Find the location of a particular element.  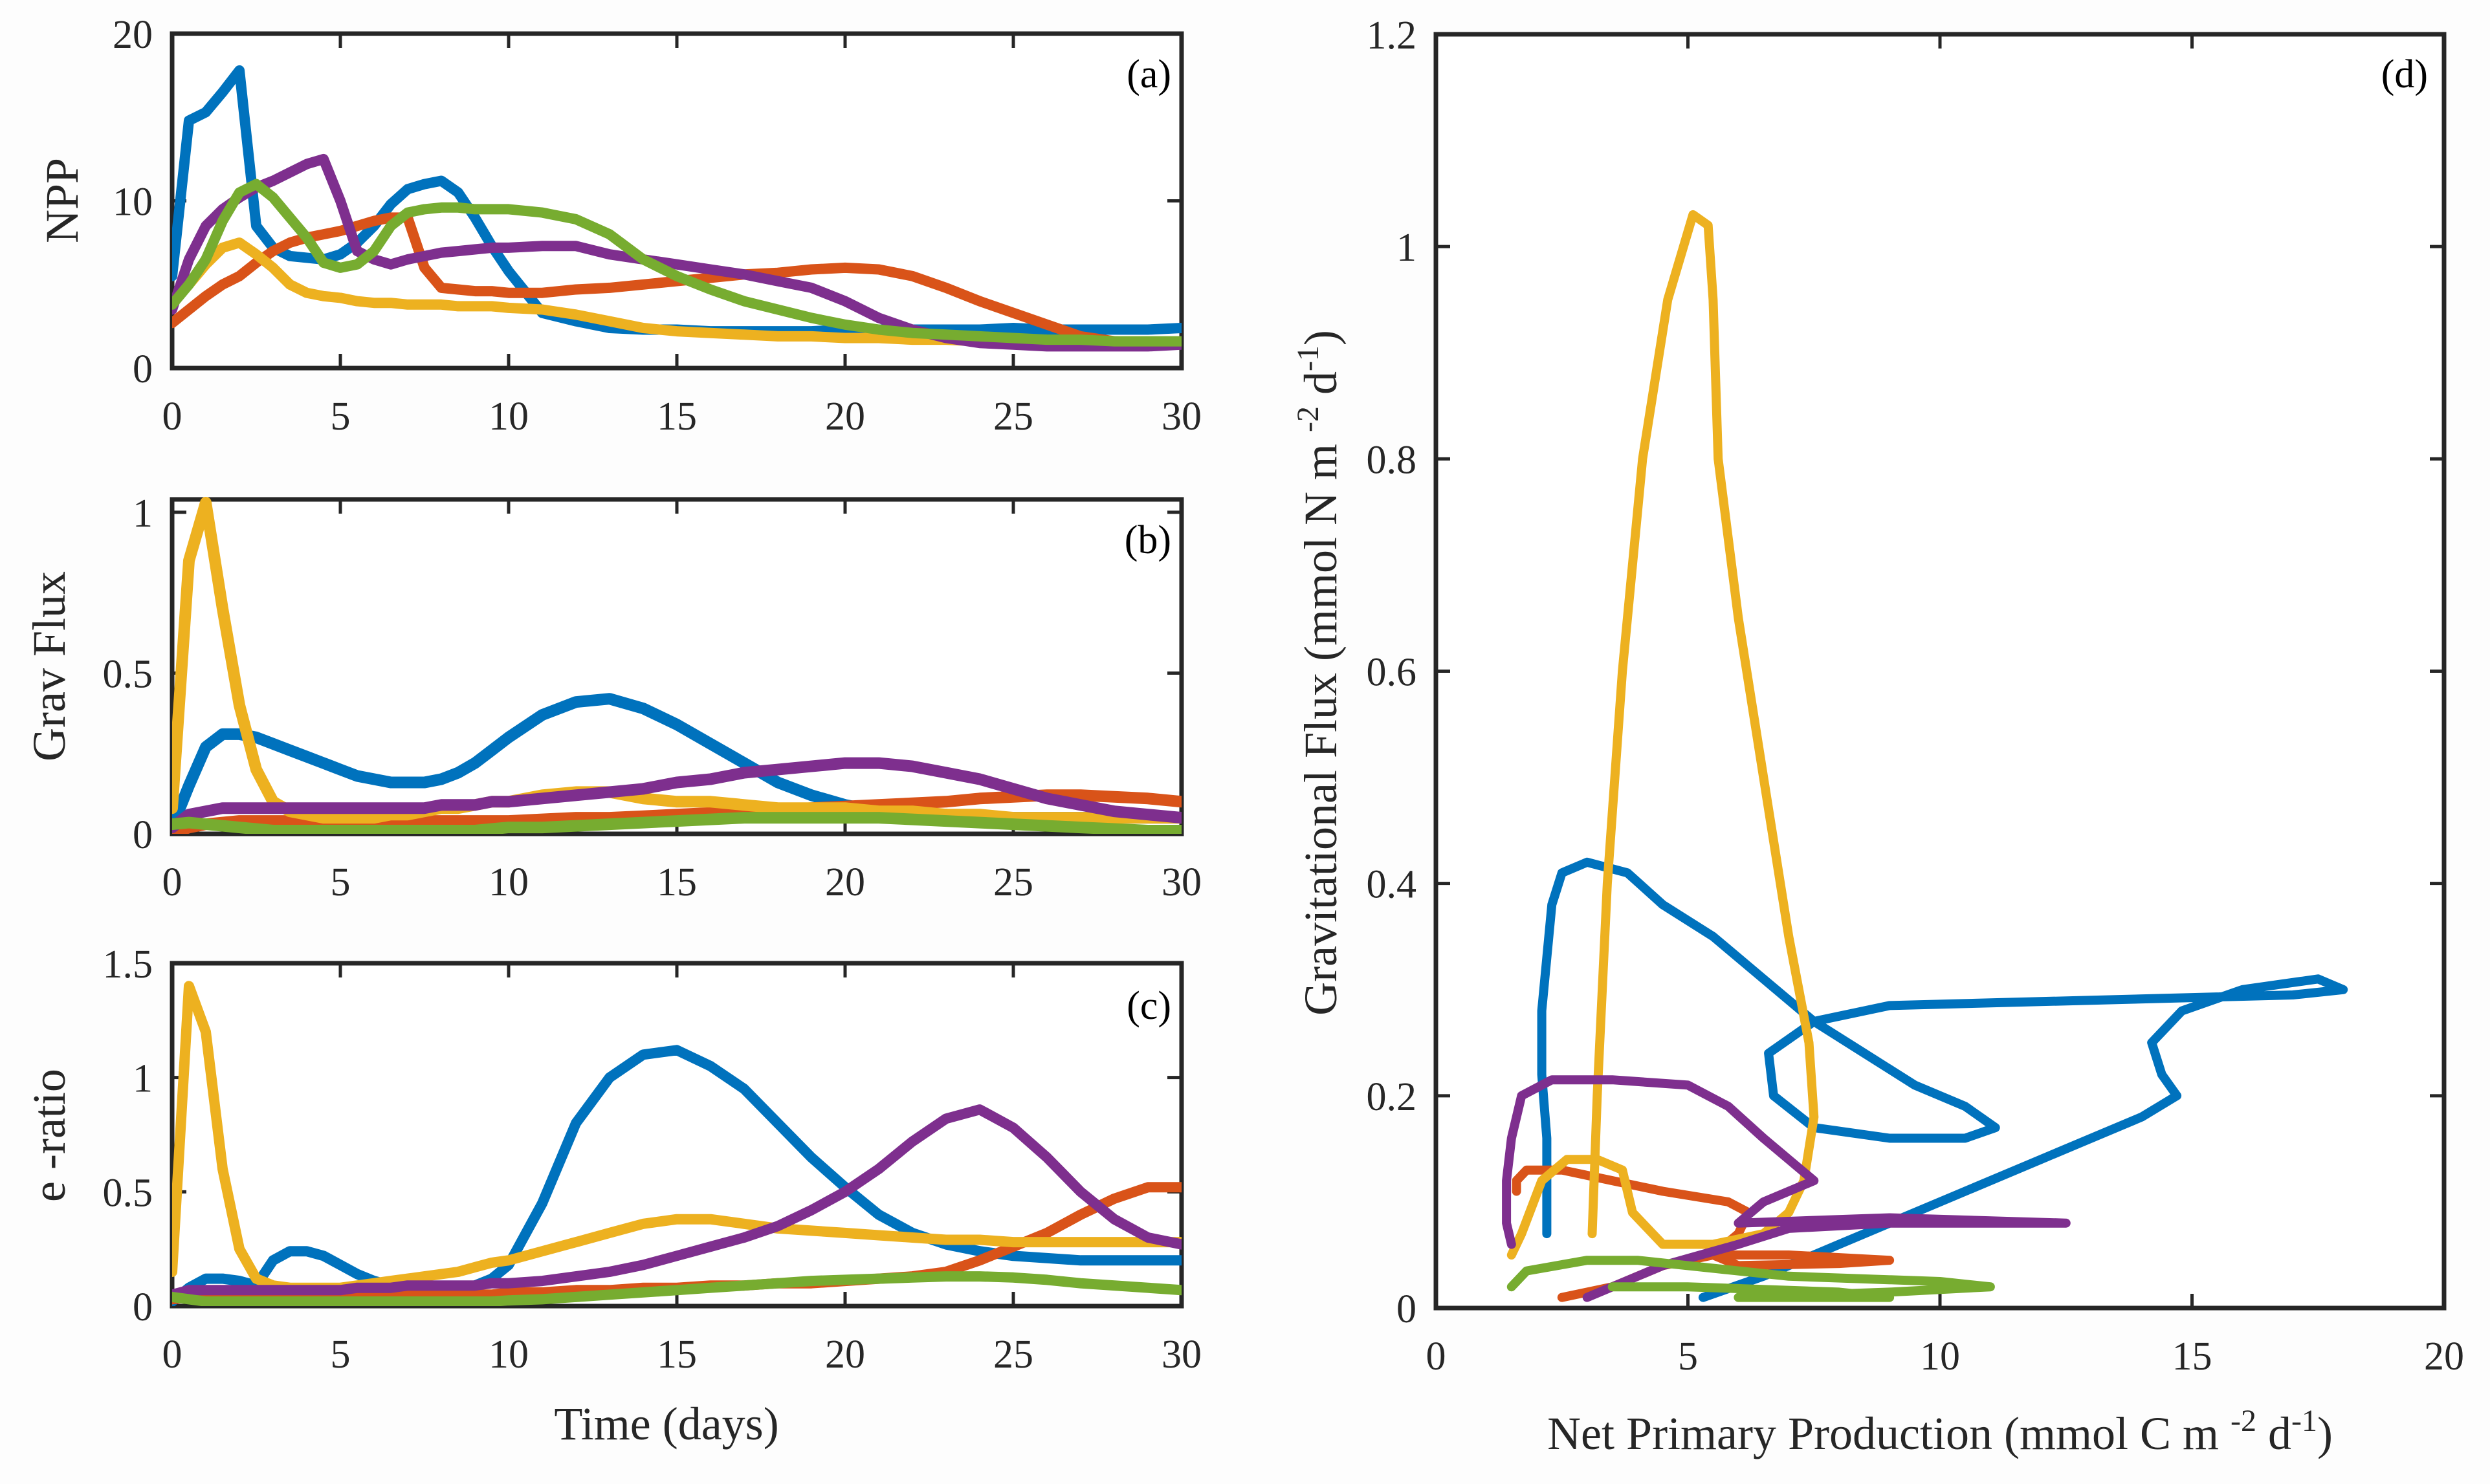

panel-d-ylabel-sup1: -2 is located at coordinates (1308, 419).